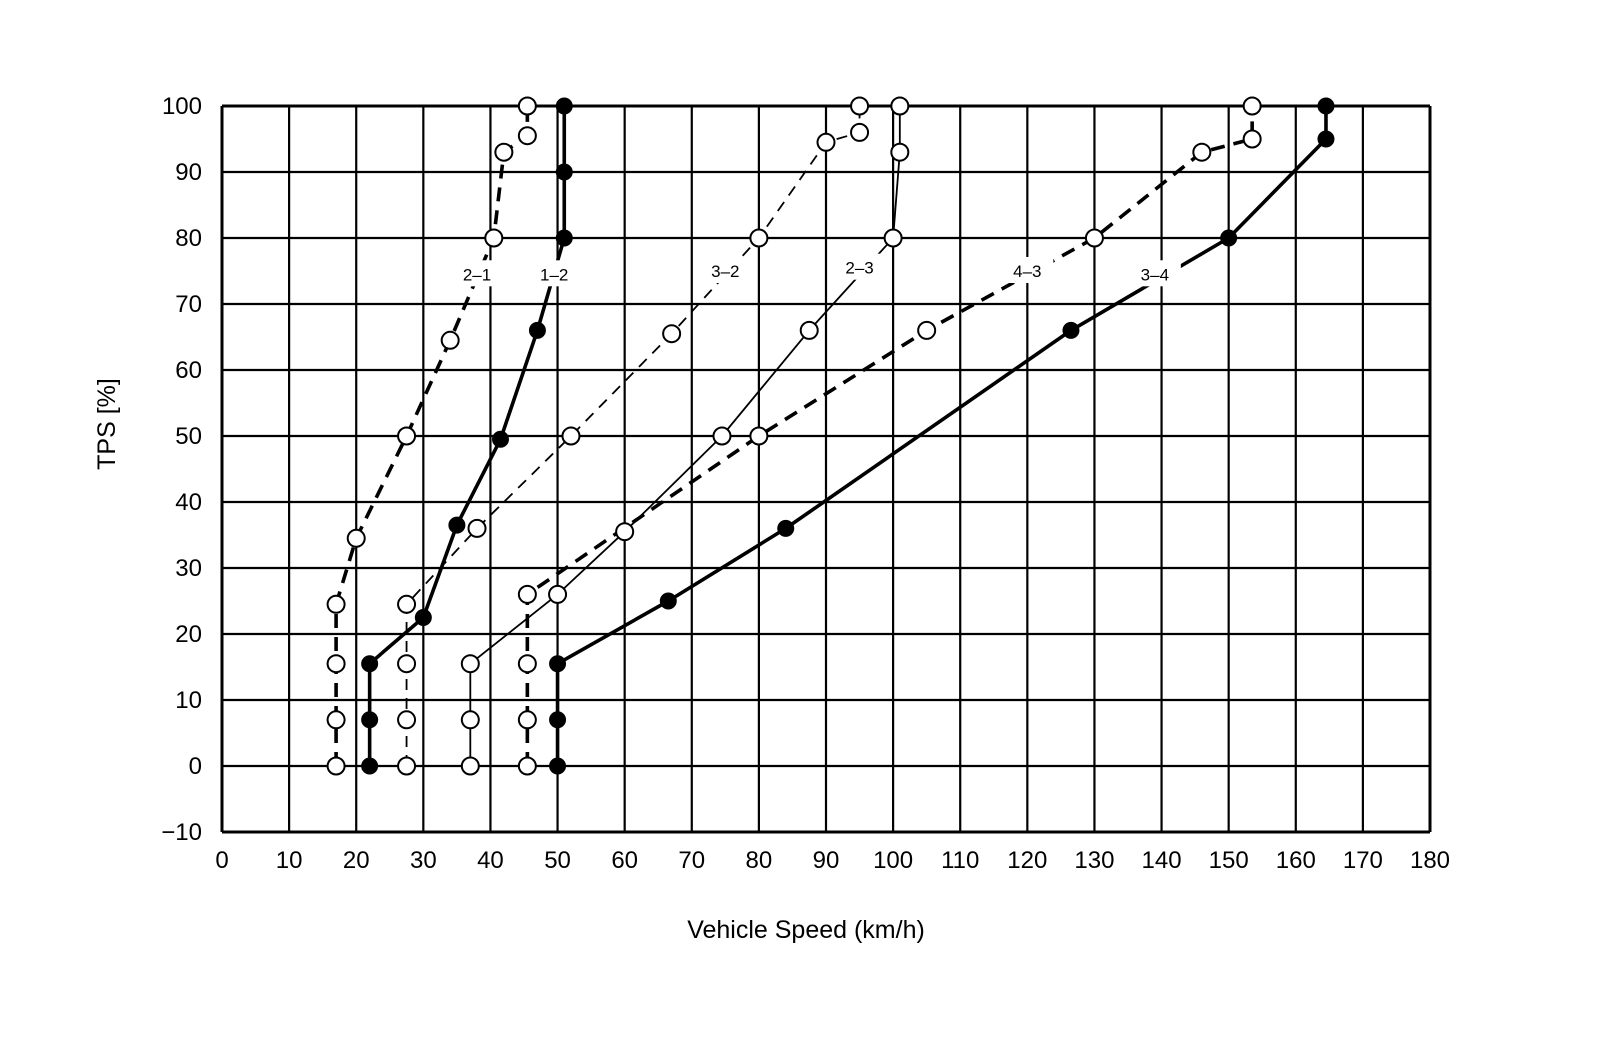 The image size is (1600, 1048). I want to click on y-tick-label: 80, so click(188, 238).